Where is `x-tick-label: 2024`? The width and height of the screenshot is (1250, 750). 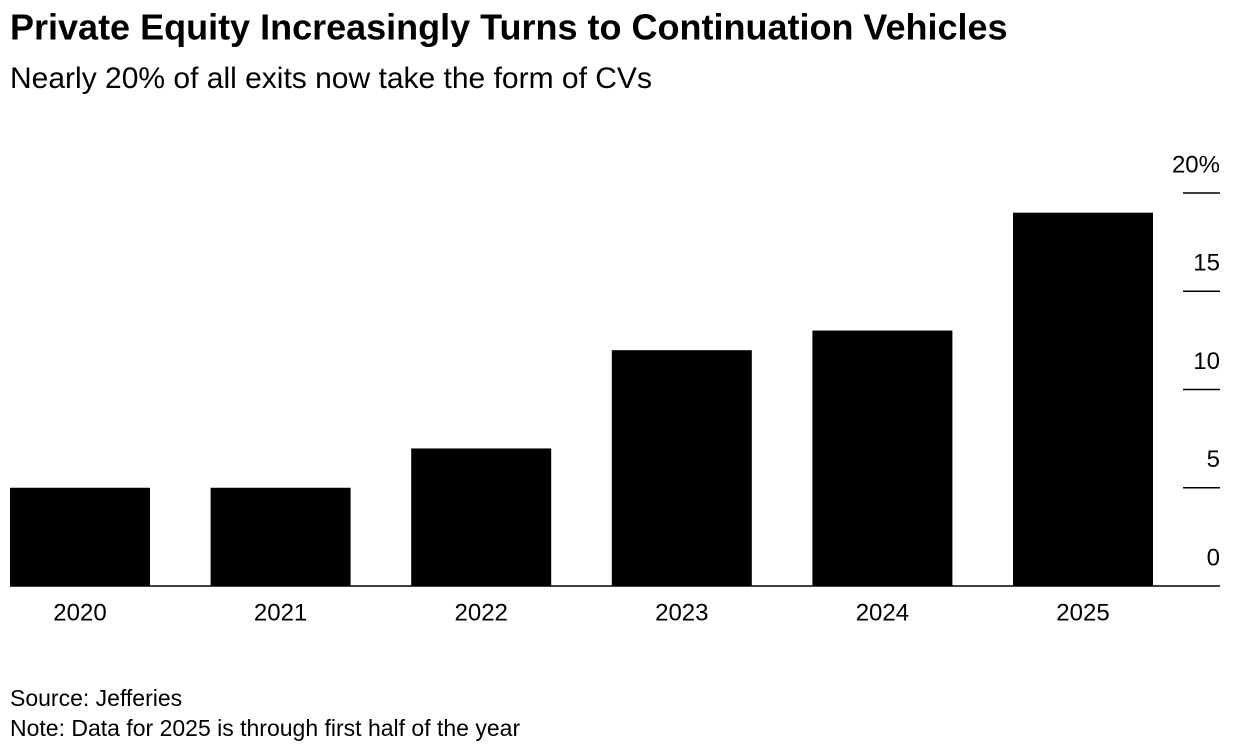 x-tick-label: 2024 is located at coordinates (882, 612).